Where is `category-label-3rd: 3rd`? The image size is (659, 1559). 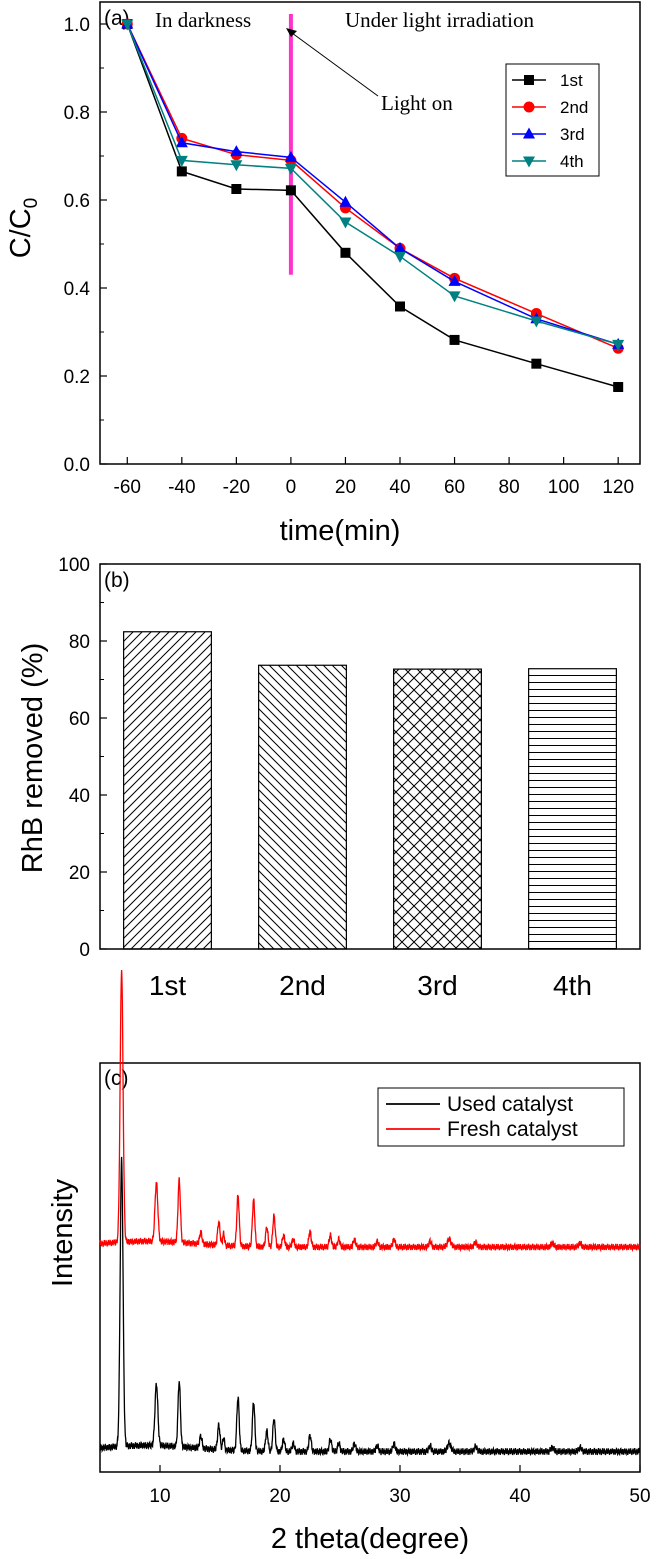 category-label-3rd: 3rd is located at coordinates (437, 985).